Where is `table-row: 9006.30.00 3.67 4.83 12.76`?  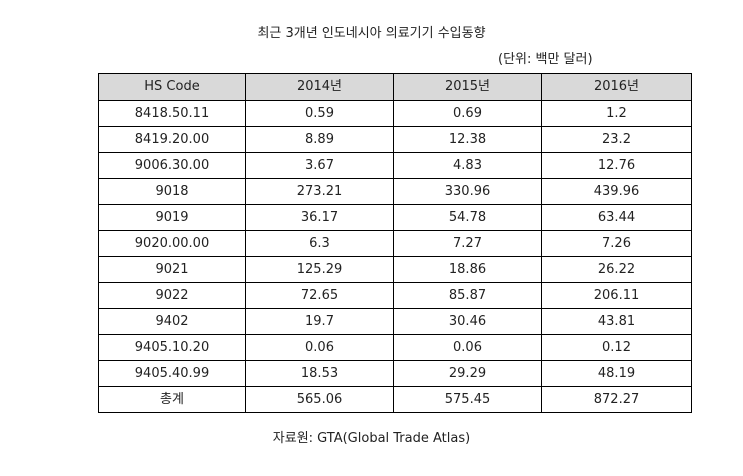 table-row: 9006.30.00 3.67 4.83 12.76 is located at coordinates (395, 165).